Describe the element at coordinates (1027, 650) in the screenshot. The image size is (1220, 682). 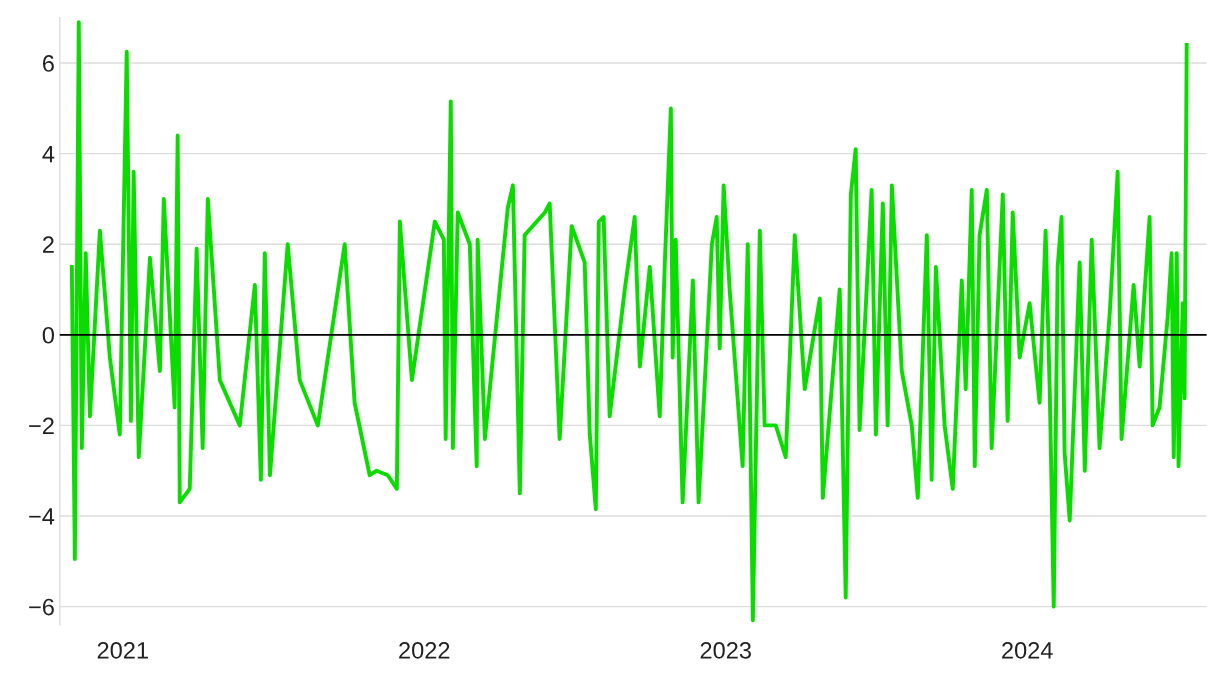
I see `x-tick-label: 2024` at that location.